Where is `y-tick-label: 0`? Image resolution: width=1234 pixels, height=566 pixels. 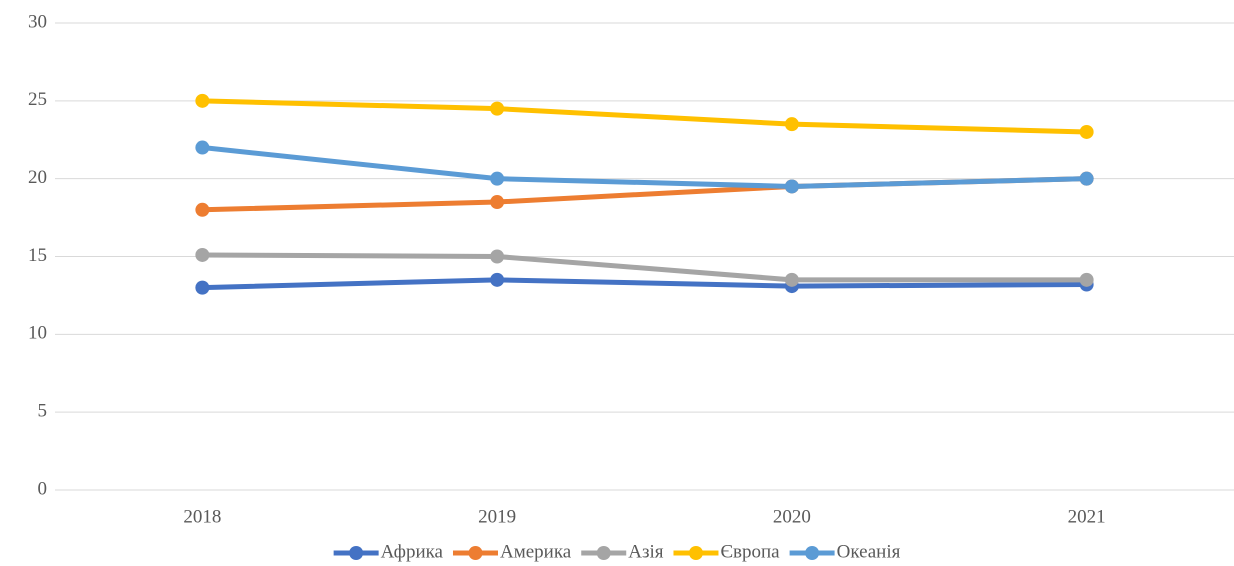
y-tick-label: 0 is located at coordinates (43, 488).